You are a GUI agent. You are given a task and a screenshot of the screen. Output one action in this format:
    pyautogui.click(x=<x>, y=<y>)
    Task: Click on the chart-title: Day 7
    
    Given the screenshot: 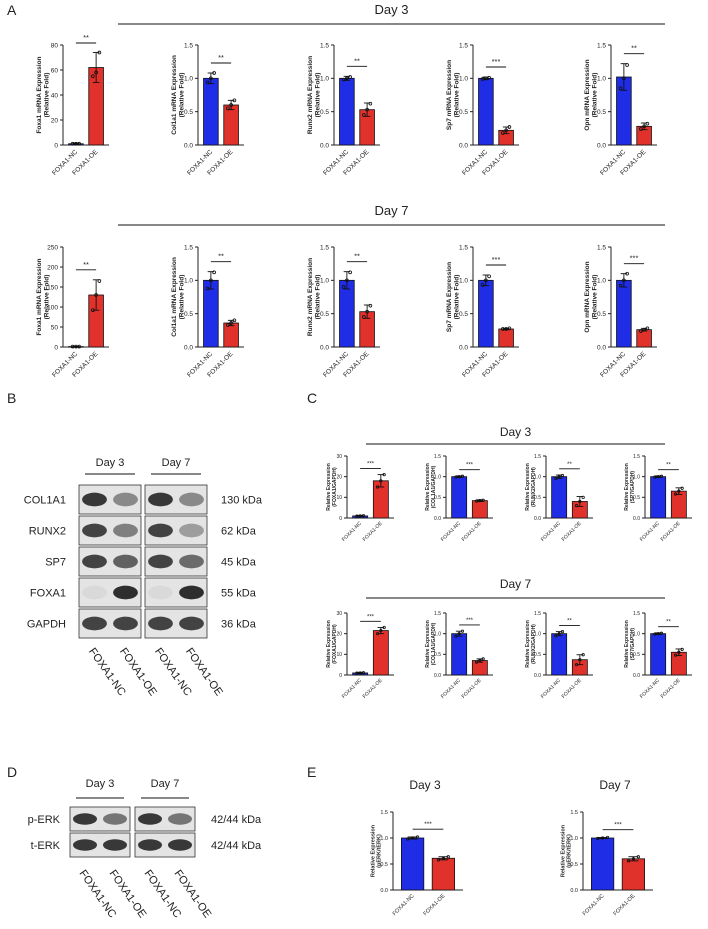 What is the action you would take?
    pyautogui.click(x=615, y=785)
    